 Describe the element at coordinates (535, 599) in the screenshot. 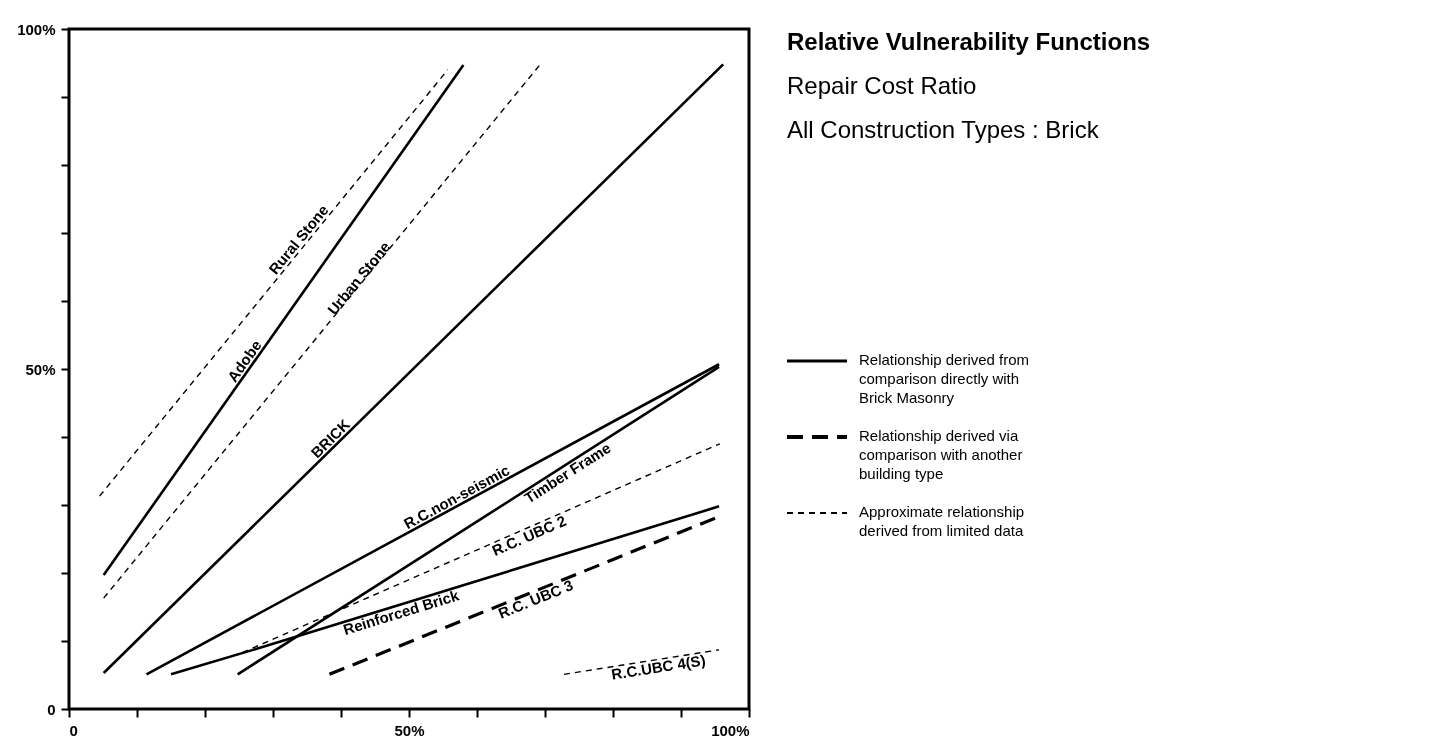

I see `text: R.C. UBC 3` at that location.